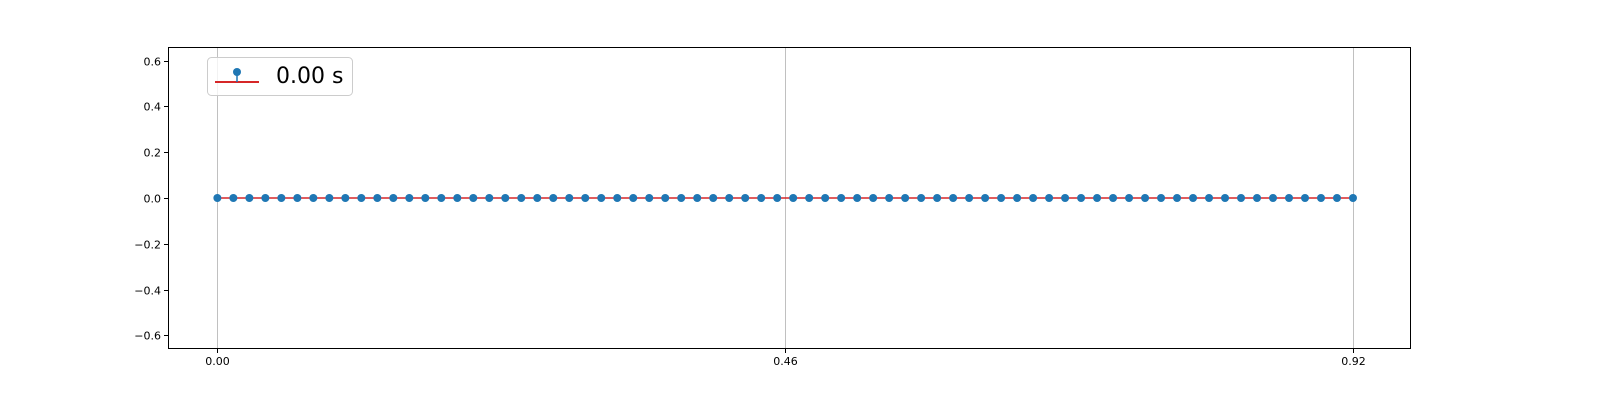 The width and height of the screenshot is (1600, 400). What do you see at coordinates (785, 361) in the screenshot?
I see `x-tick-label: 0.46` at bounding box center [785, 361].